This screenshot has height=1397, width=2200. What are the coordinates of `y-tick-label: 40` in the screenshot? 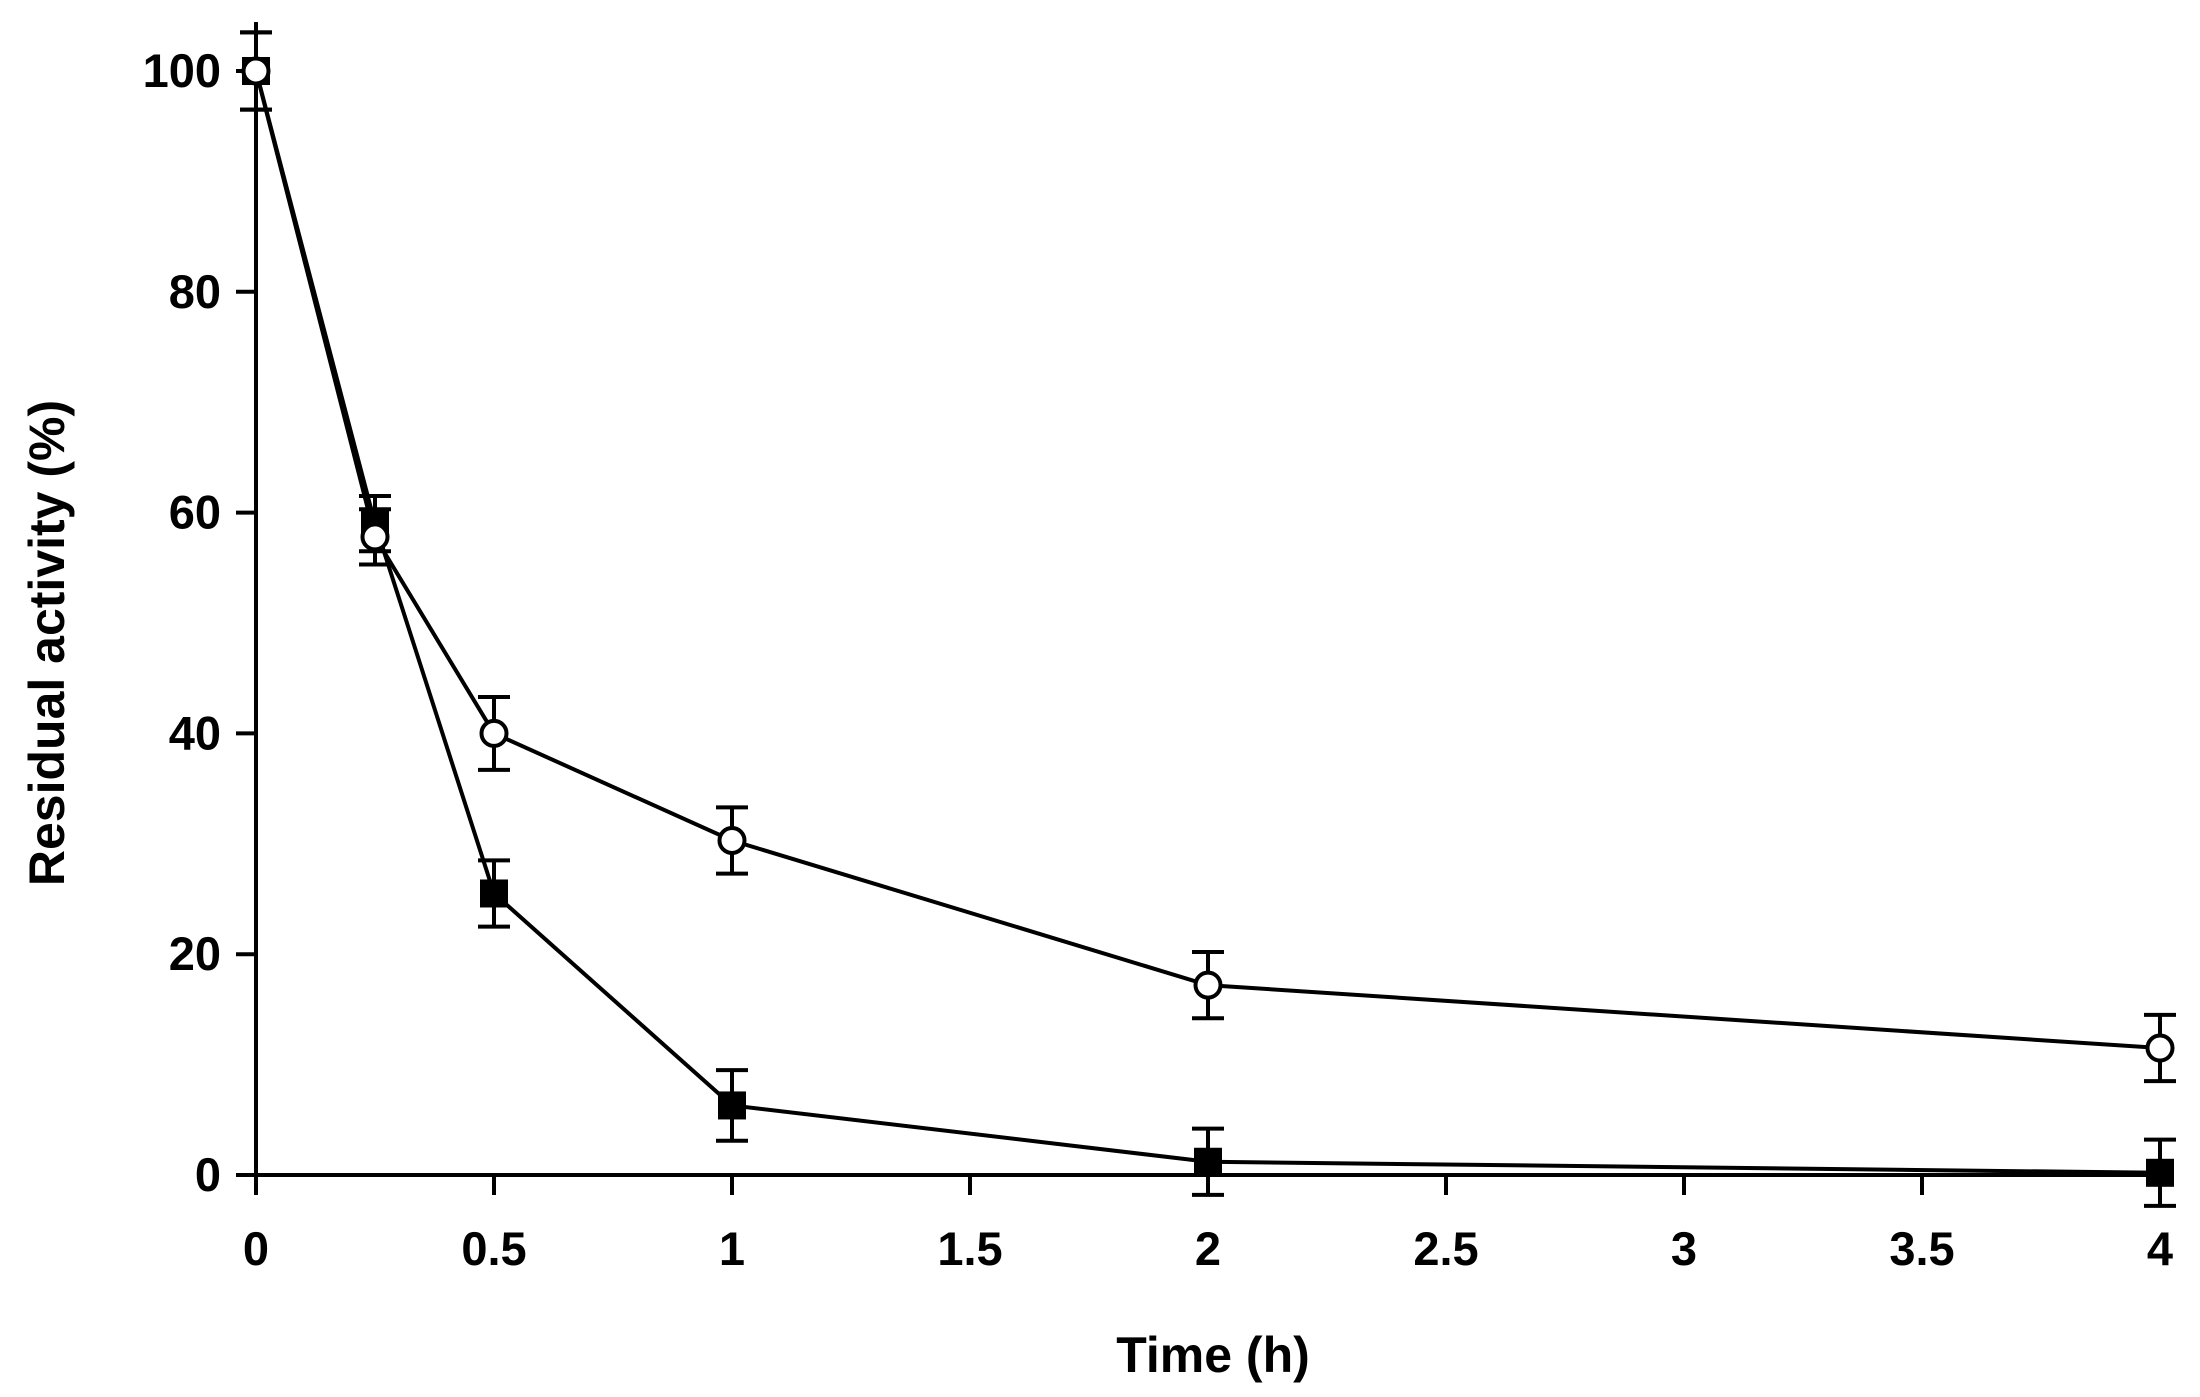 It's located at (195, 732).